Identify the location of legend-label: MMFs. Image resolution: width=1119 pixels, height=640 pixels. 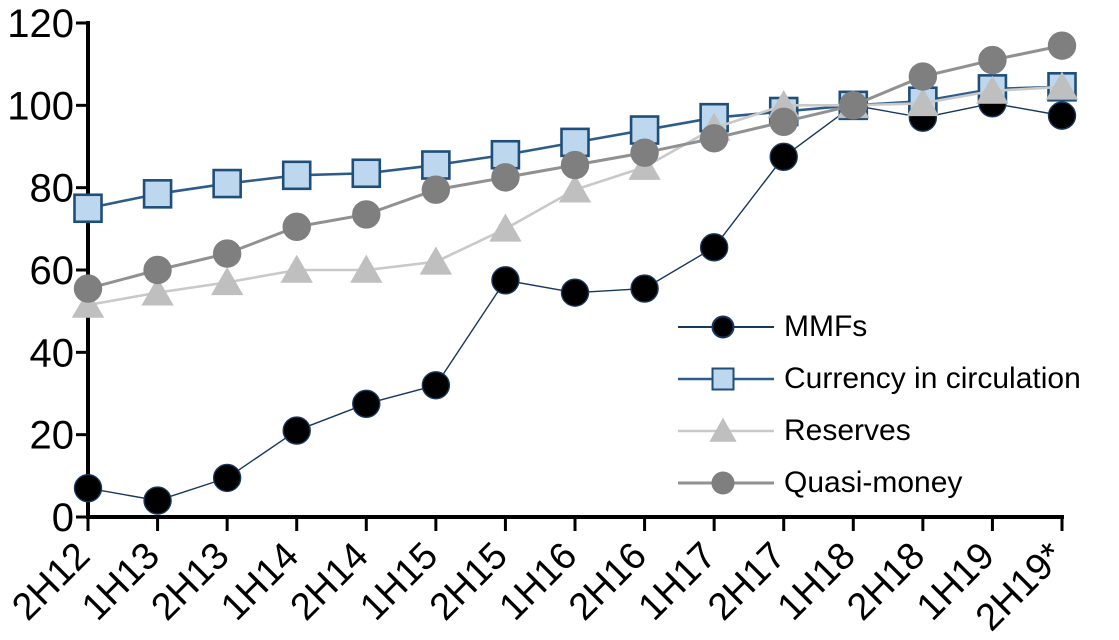
(826, 326).